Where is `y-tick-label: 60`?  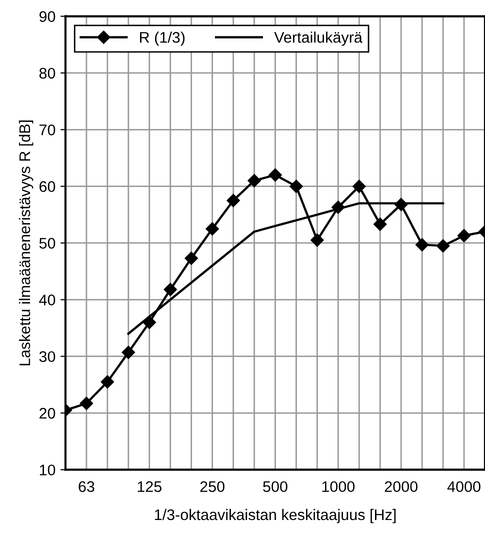
y-tick-label: 60 is located at coordinates (48, 186).